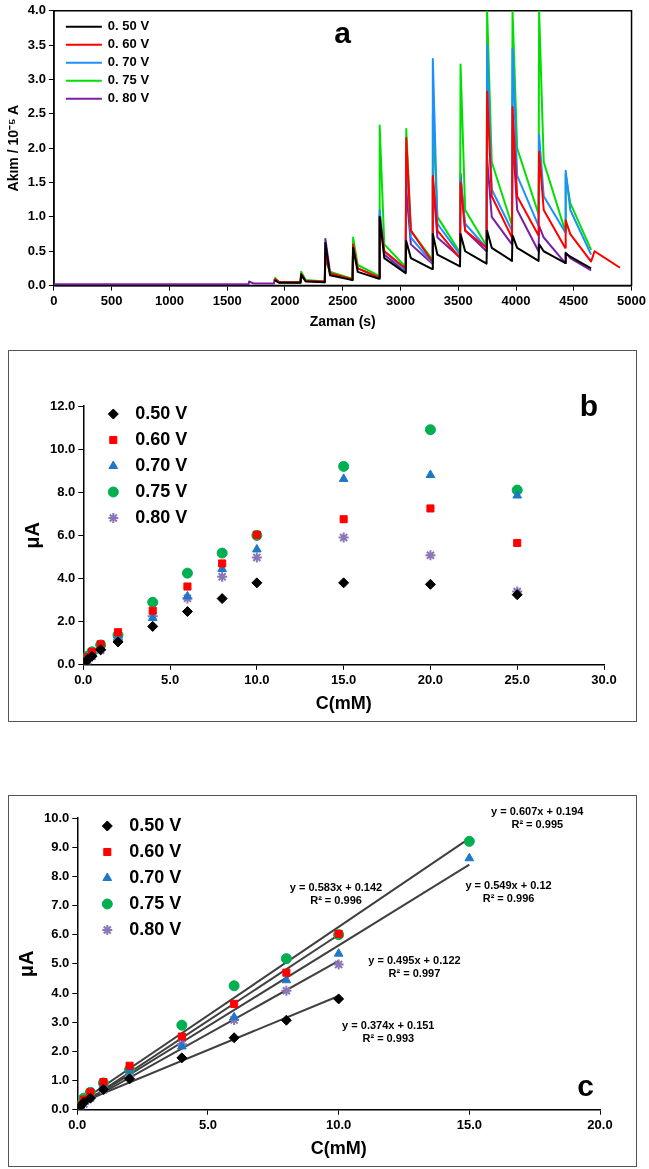  What do you see at coordinates (517, 680) in the screenshot?
I see `x-tick-label: 25.0` at bounding box center [517, 680].